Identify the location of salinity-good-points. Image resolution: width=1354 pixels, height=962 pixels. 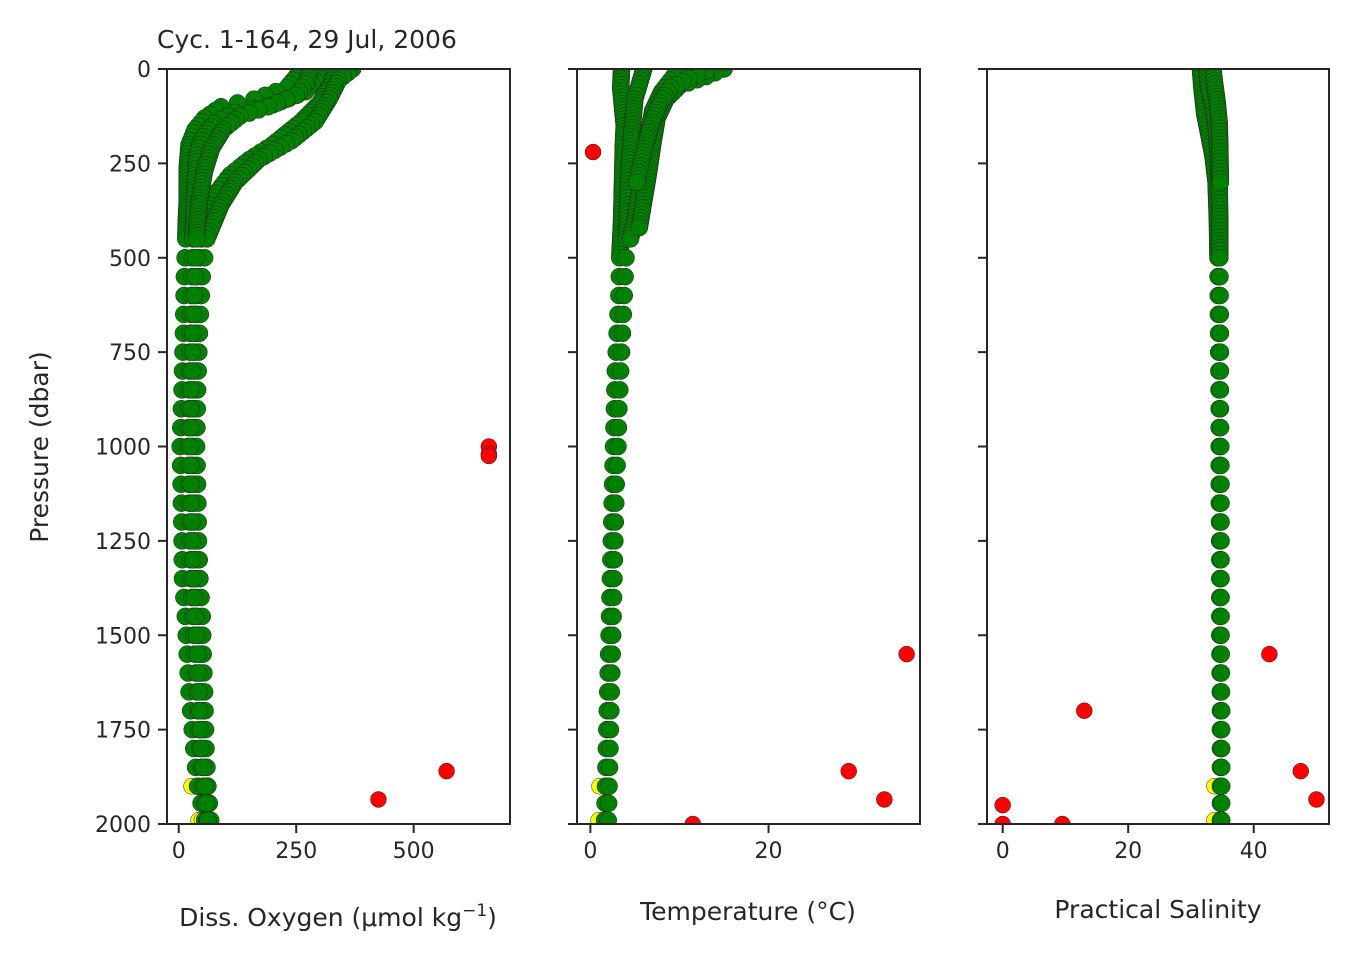
(1211, 446).